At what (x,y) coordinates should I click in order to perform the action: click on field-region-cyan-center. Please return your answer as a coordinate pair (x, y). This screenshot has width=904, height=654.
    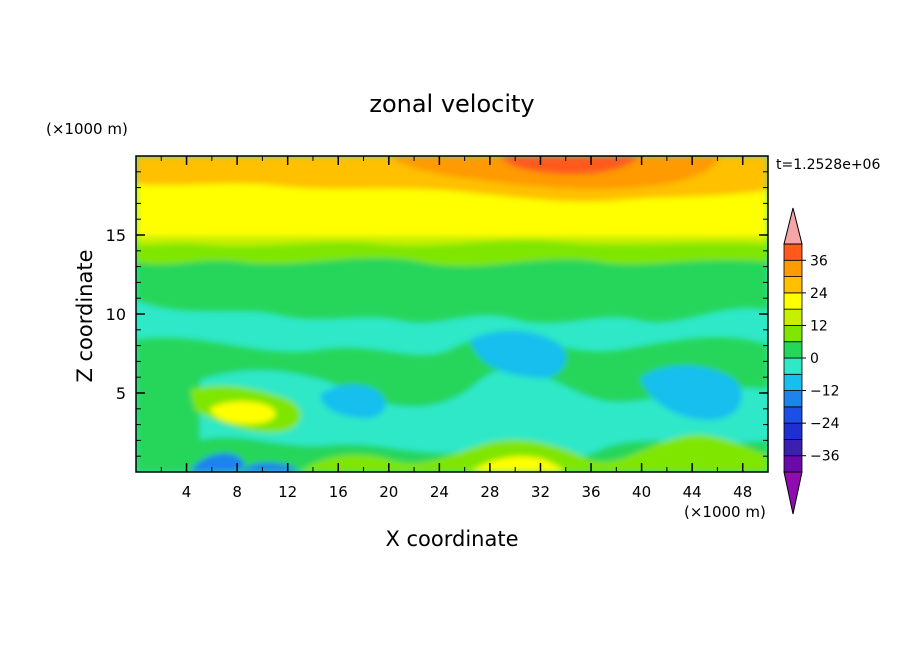
    Looking at the image, I should click on (518, 354).